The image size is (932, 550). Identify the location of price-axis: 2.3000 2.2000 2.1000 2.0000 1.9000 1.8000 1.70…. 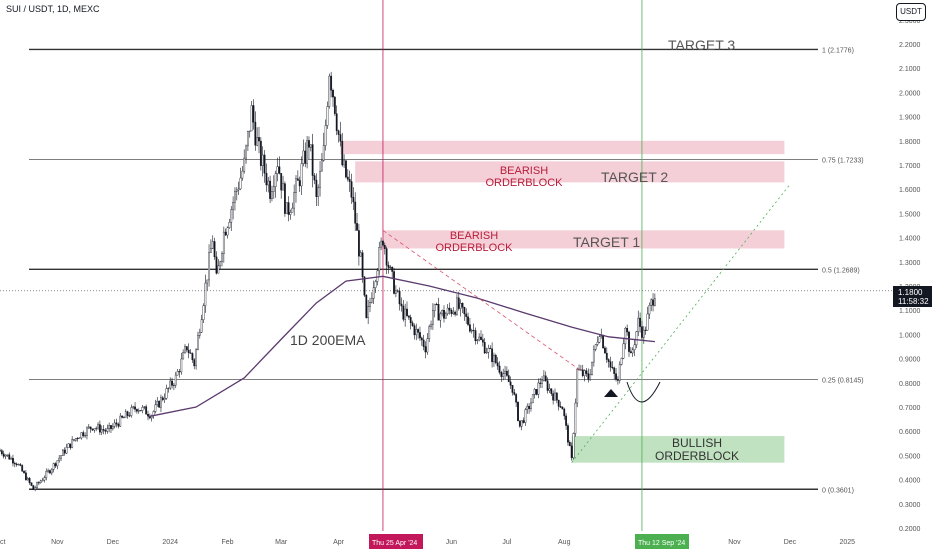
(912, 275).